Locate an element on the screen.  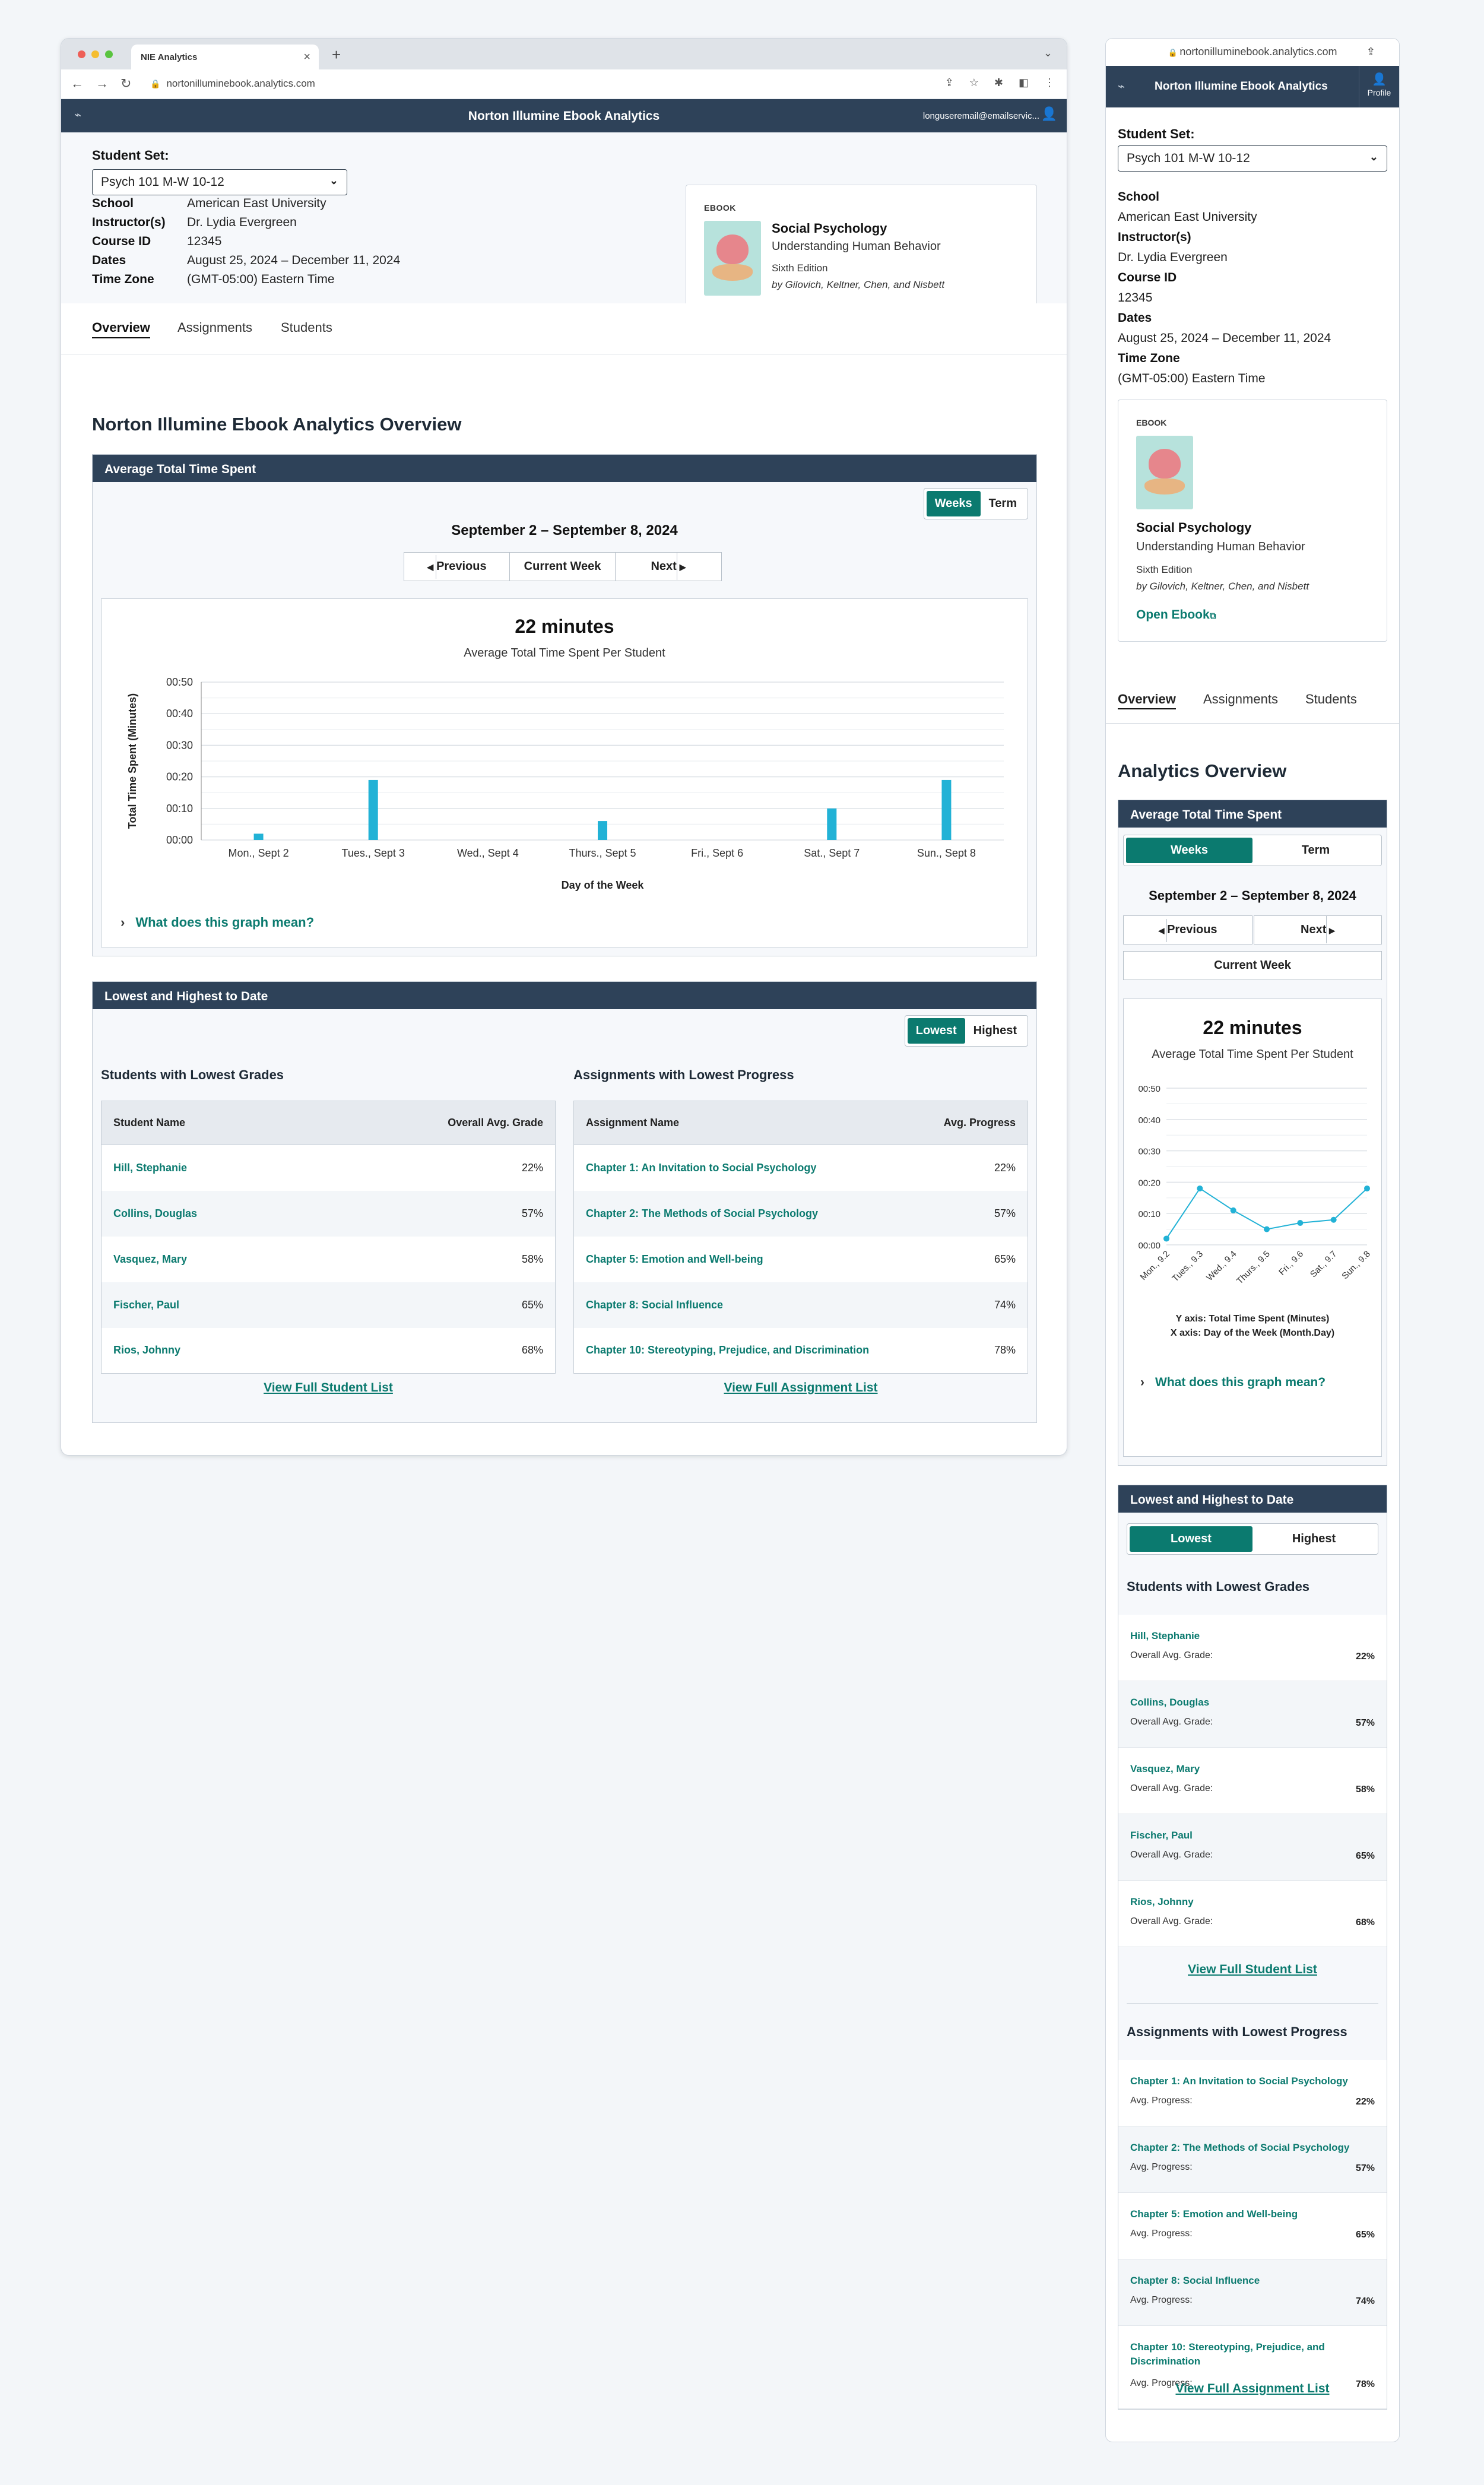
chevron-down-icon: ⌄ is located at coordinates (1047, 53).